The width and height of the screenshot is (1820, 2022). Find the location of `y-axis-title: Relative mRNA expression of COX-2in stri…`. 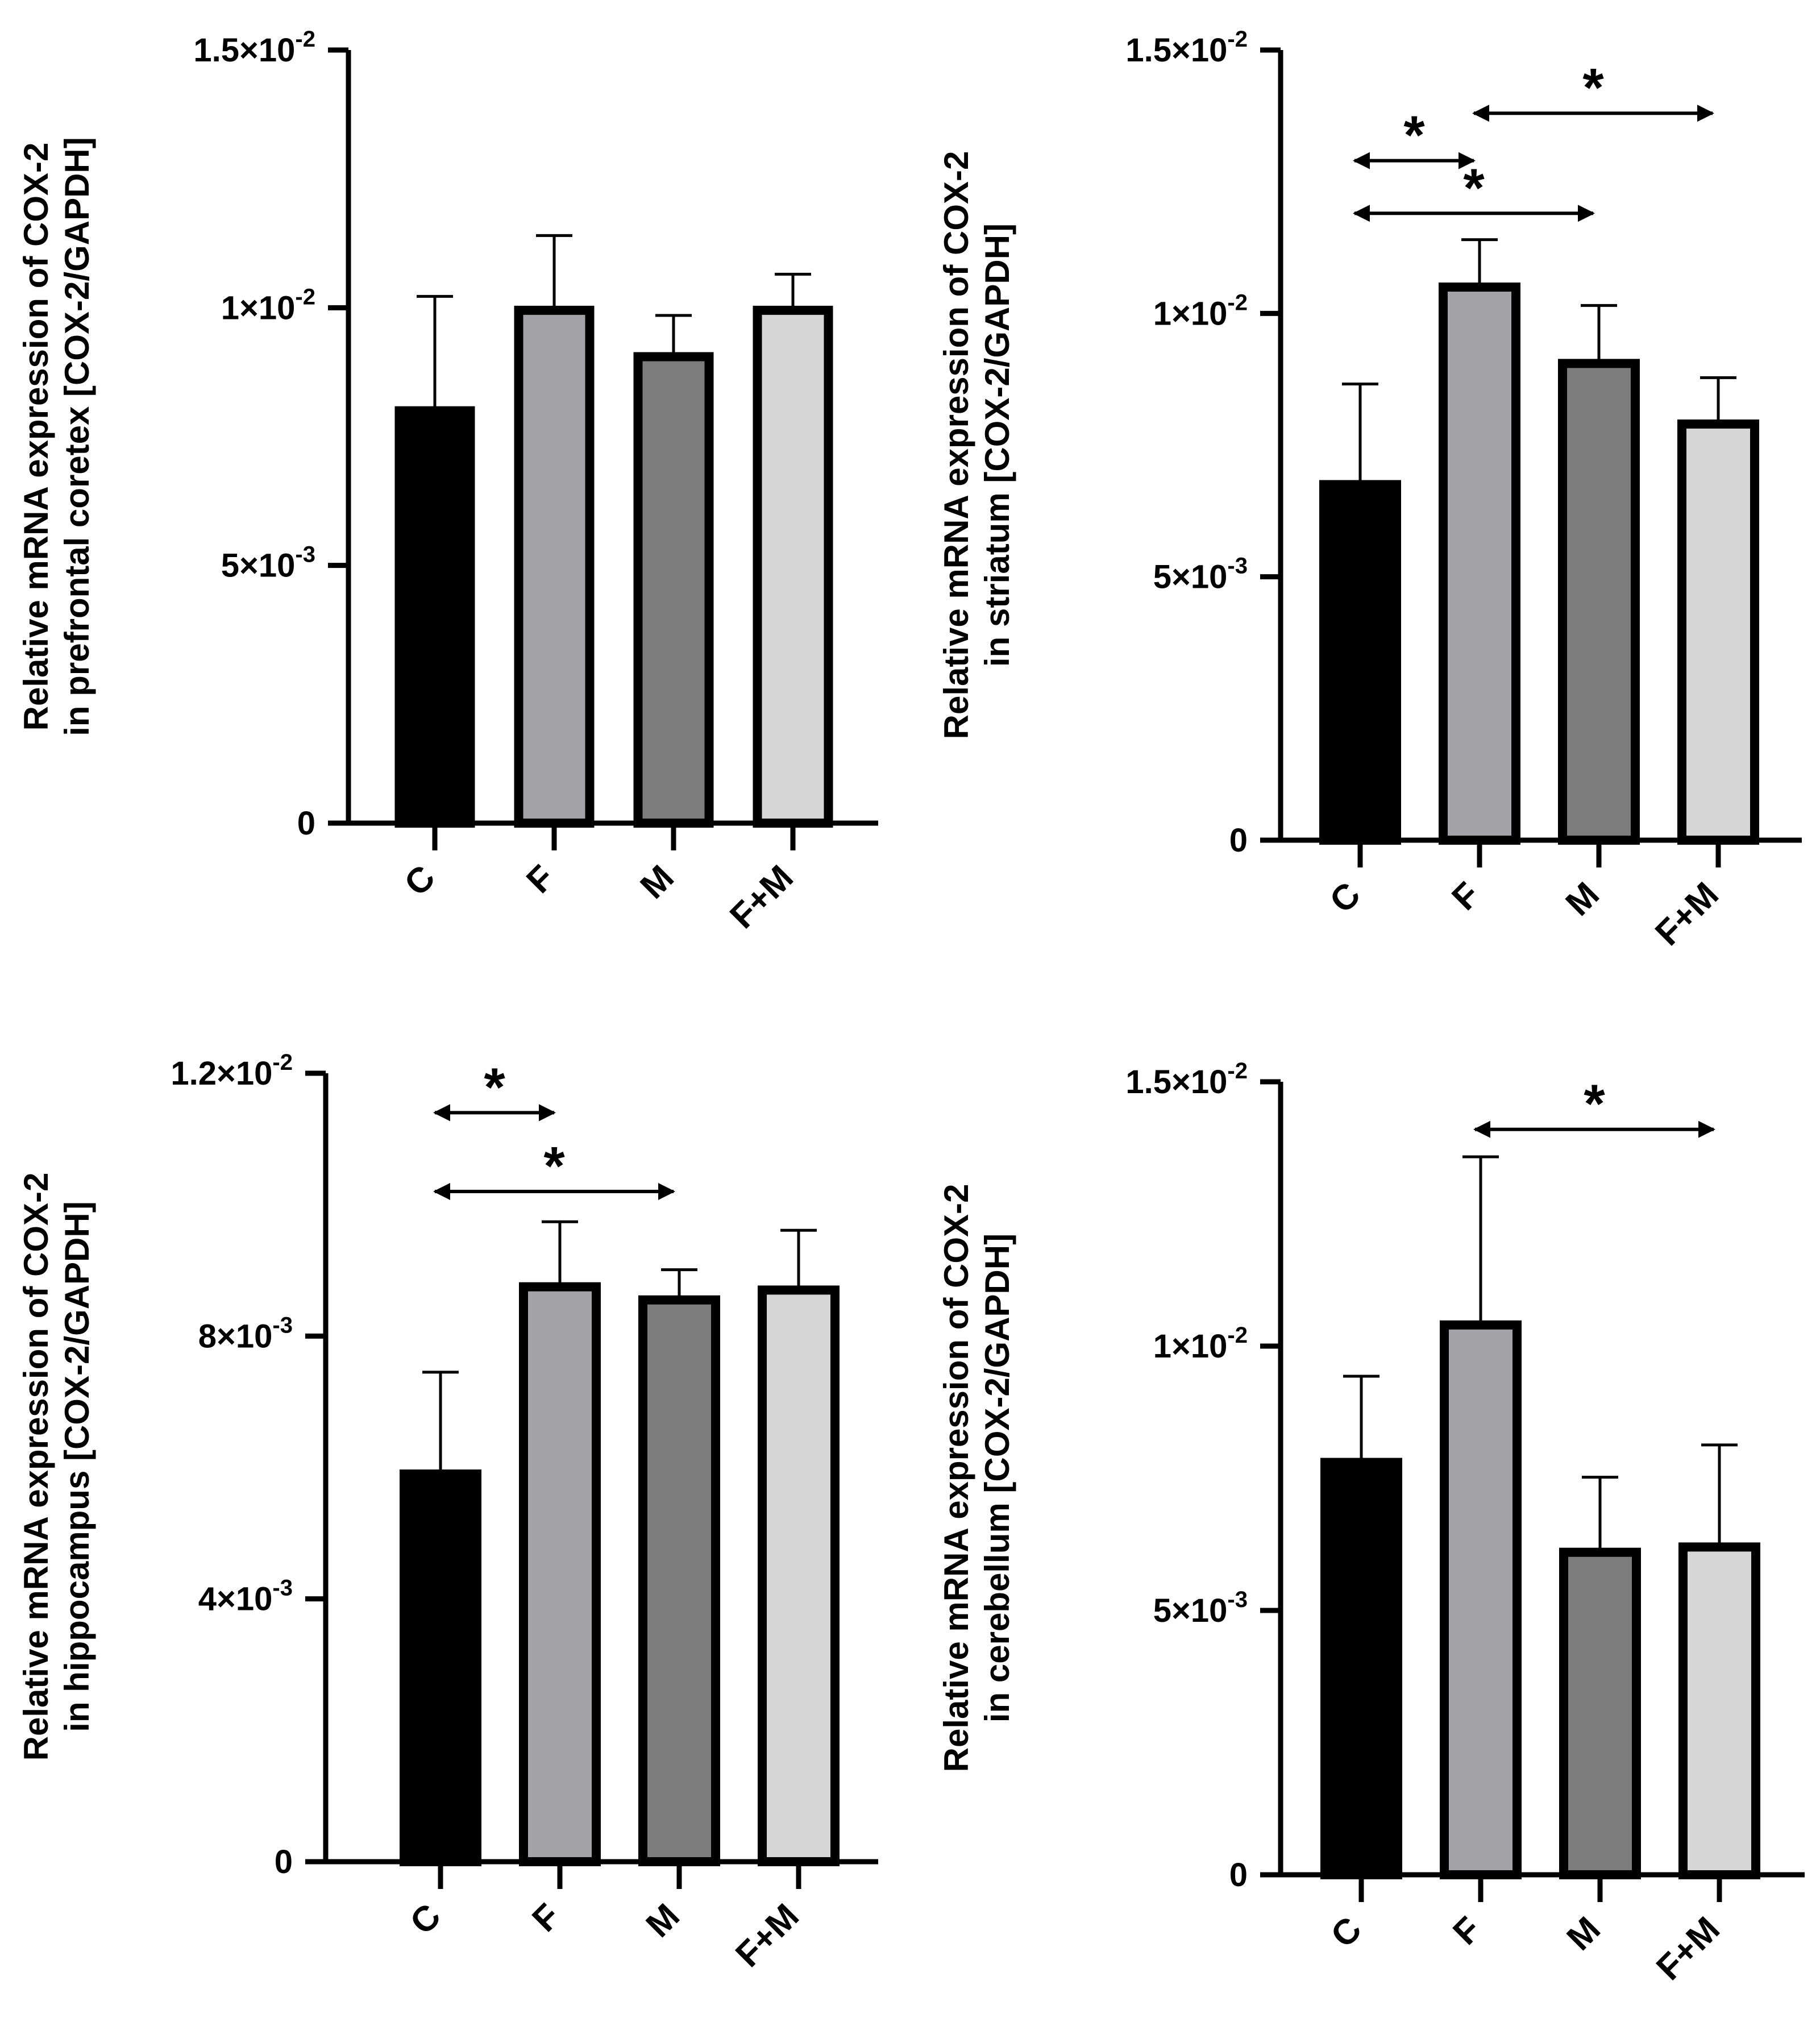

y-axis-title: Relative mRNA expression of COX-2in stri… is located at coordinates (977, 446).